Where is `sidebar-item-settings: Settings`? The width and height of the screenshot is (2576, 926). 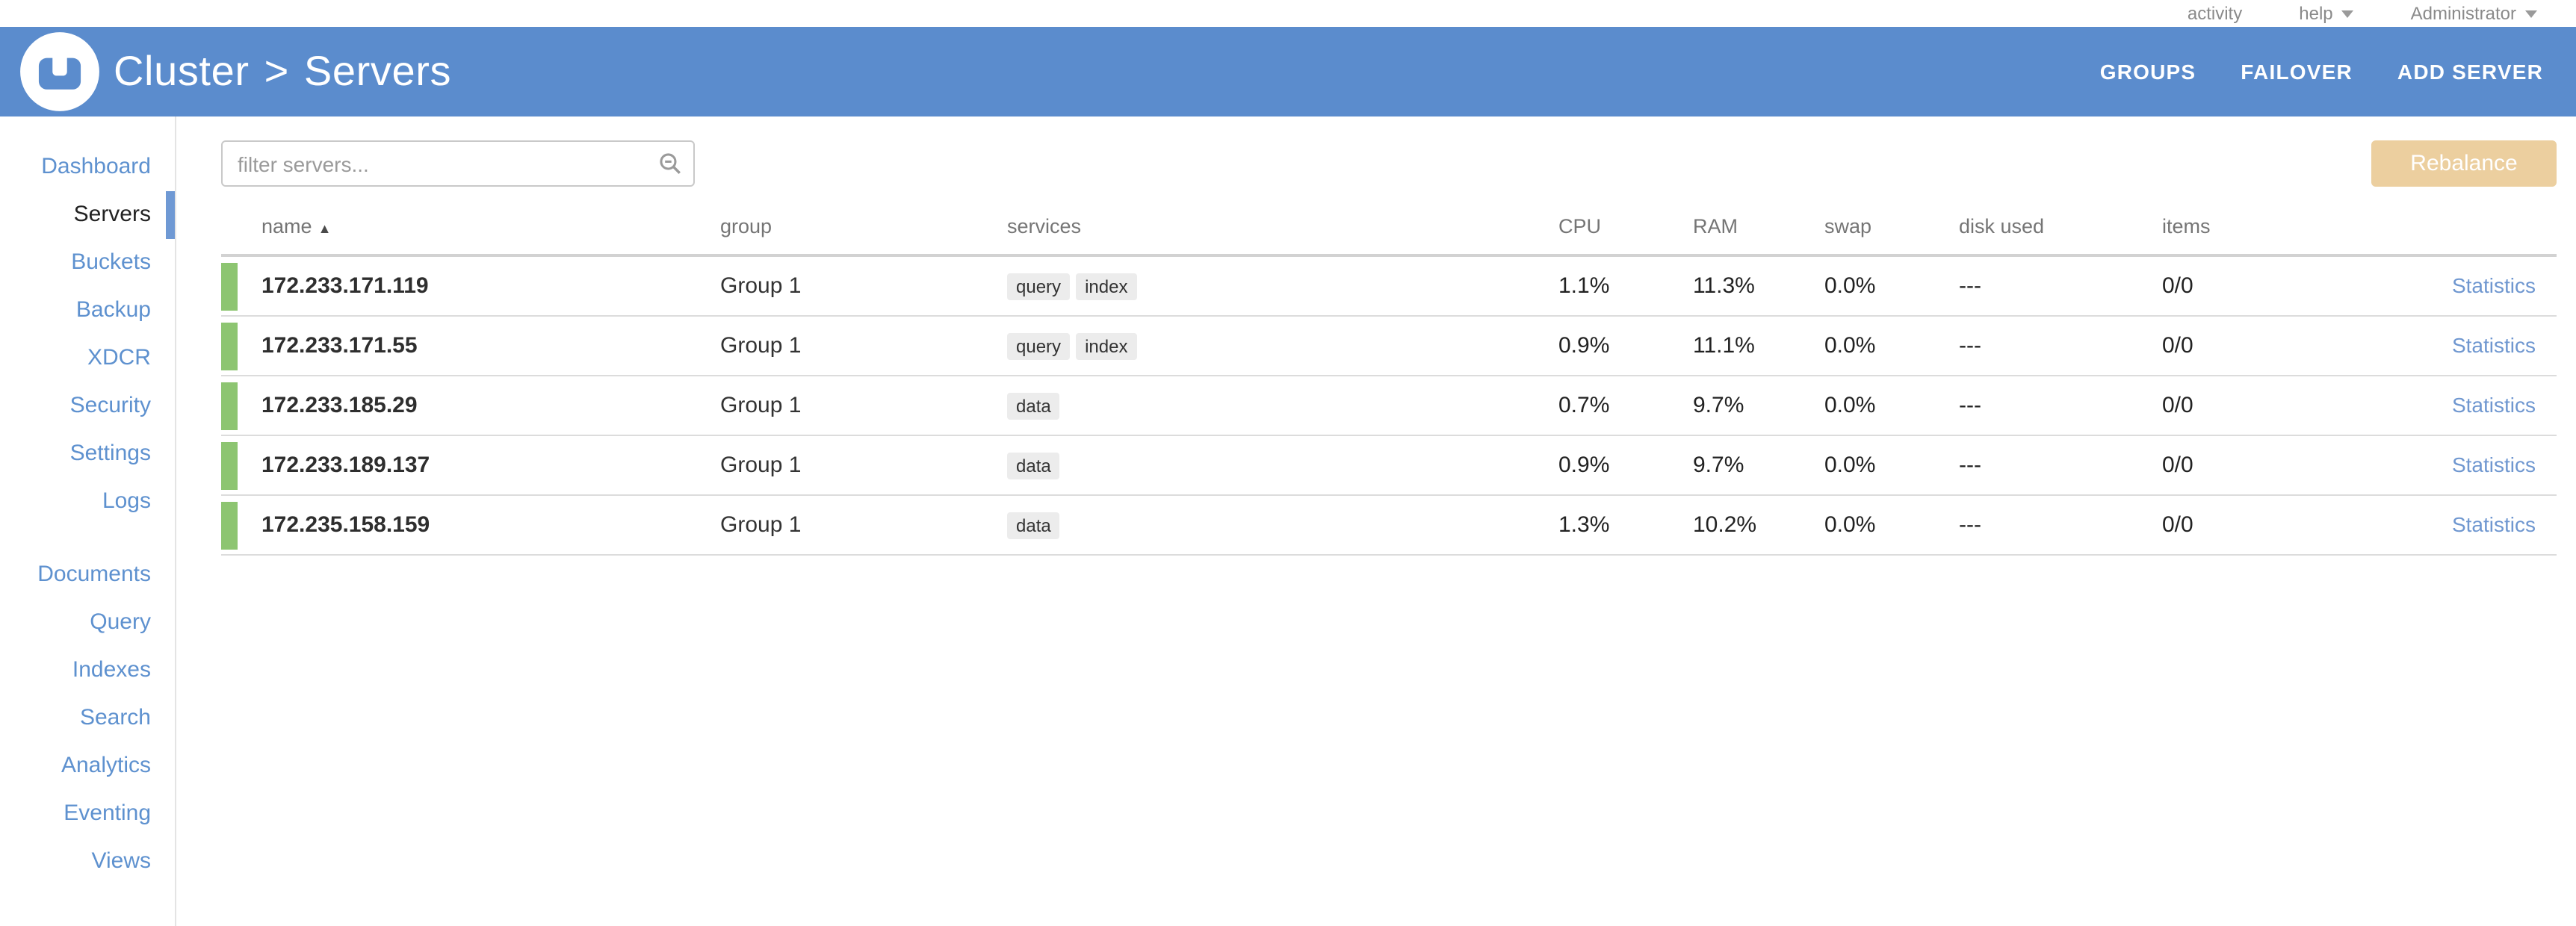
sidebar-item-settings: Settings is located at coordinates (110, 453).